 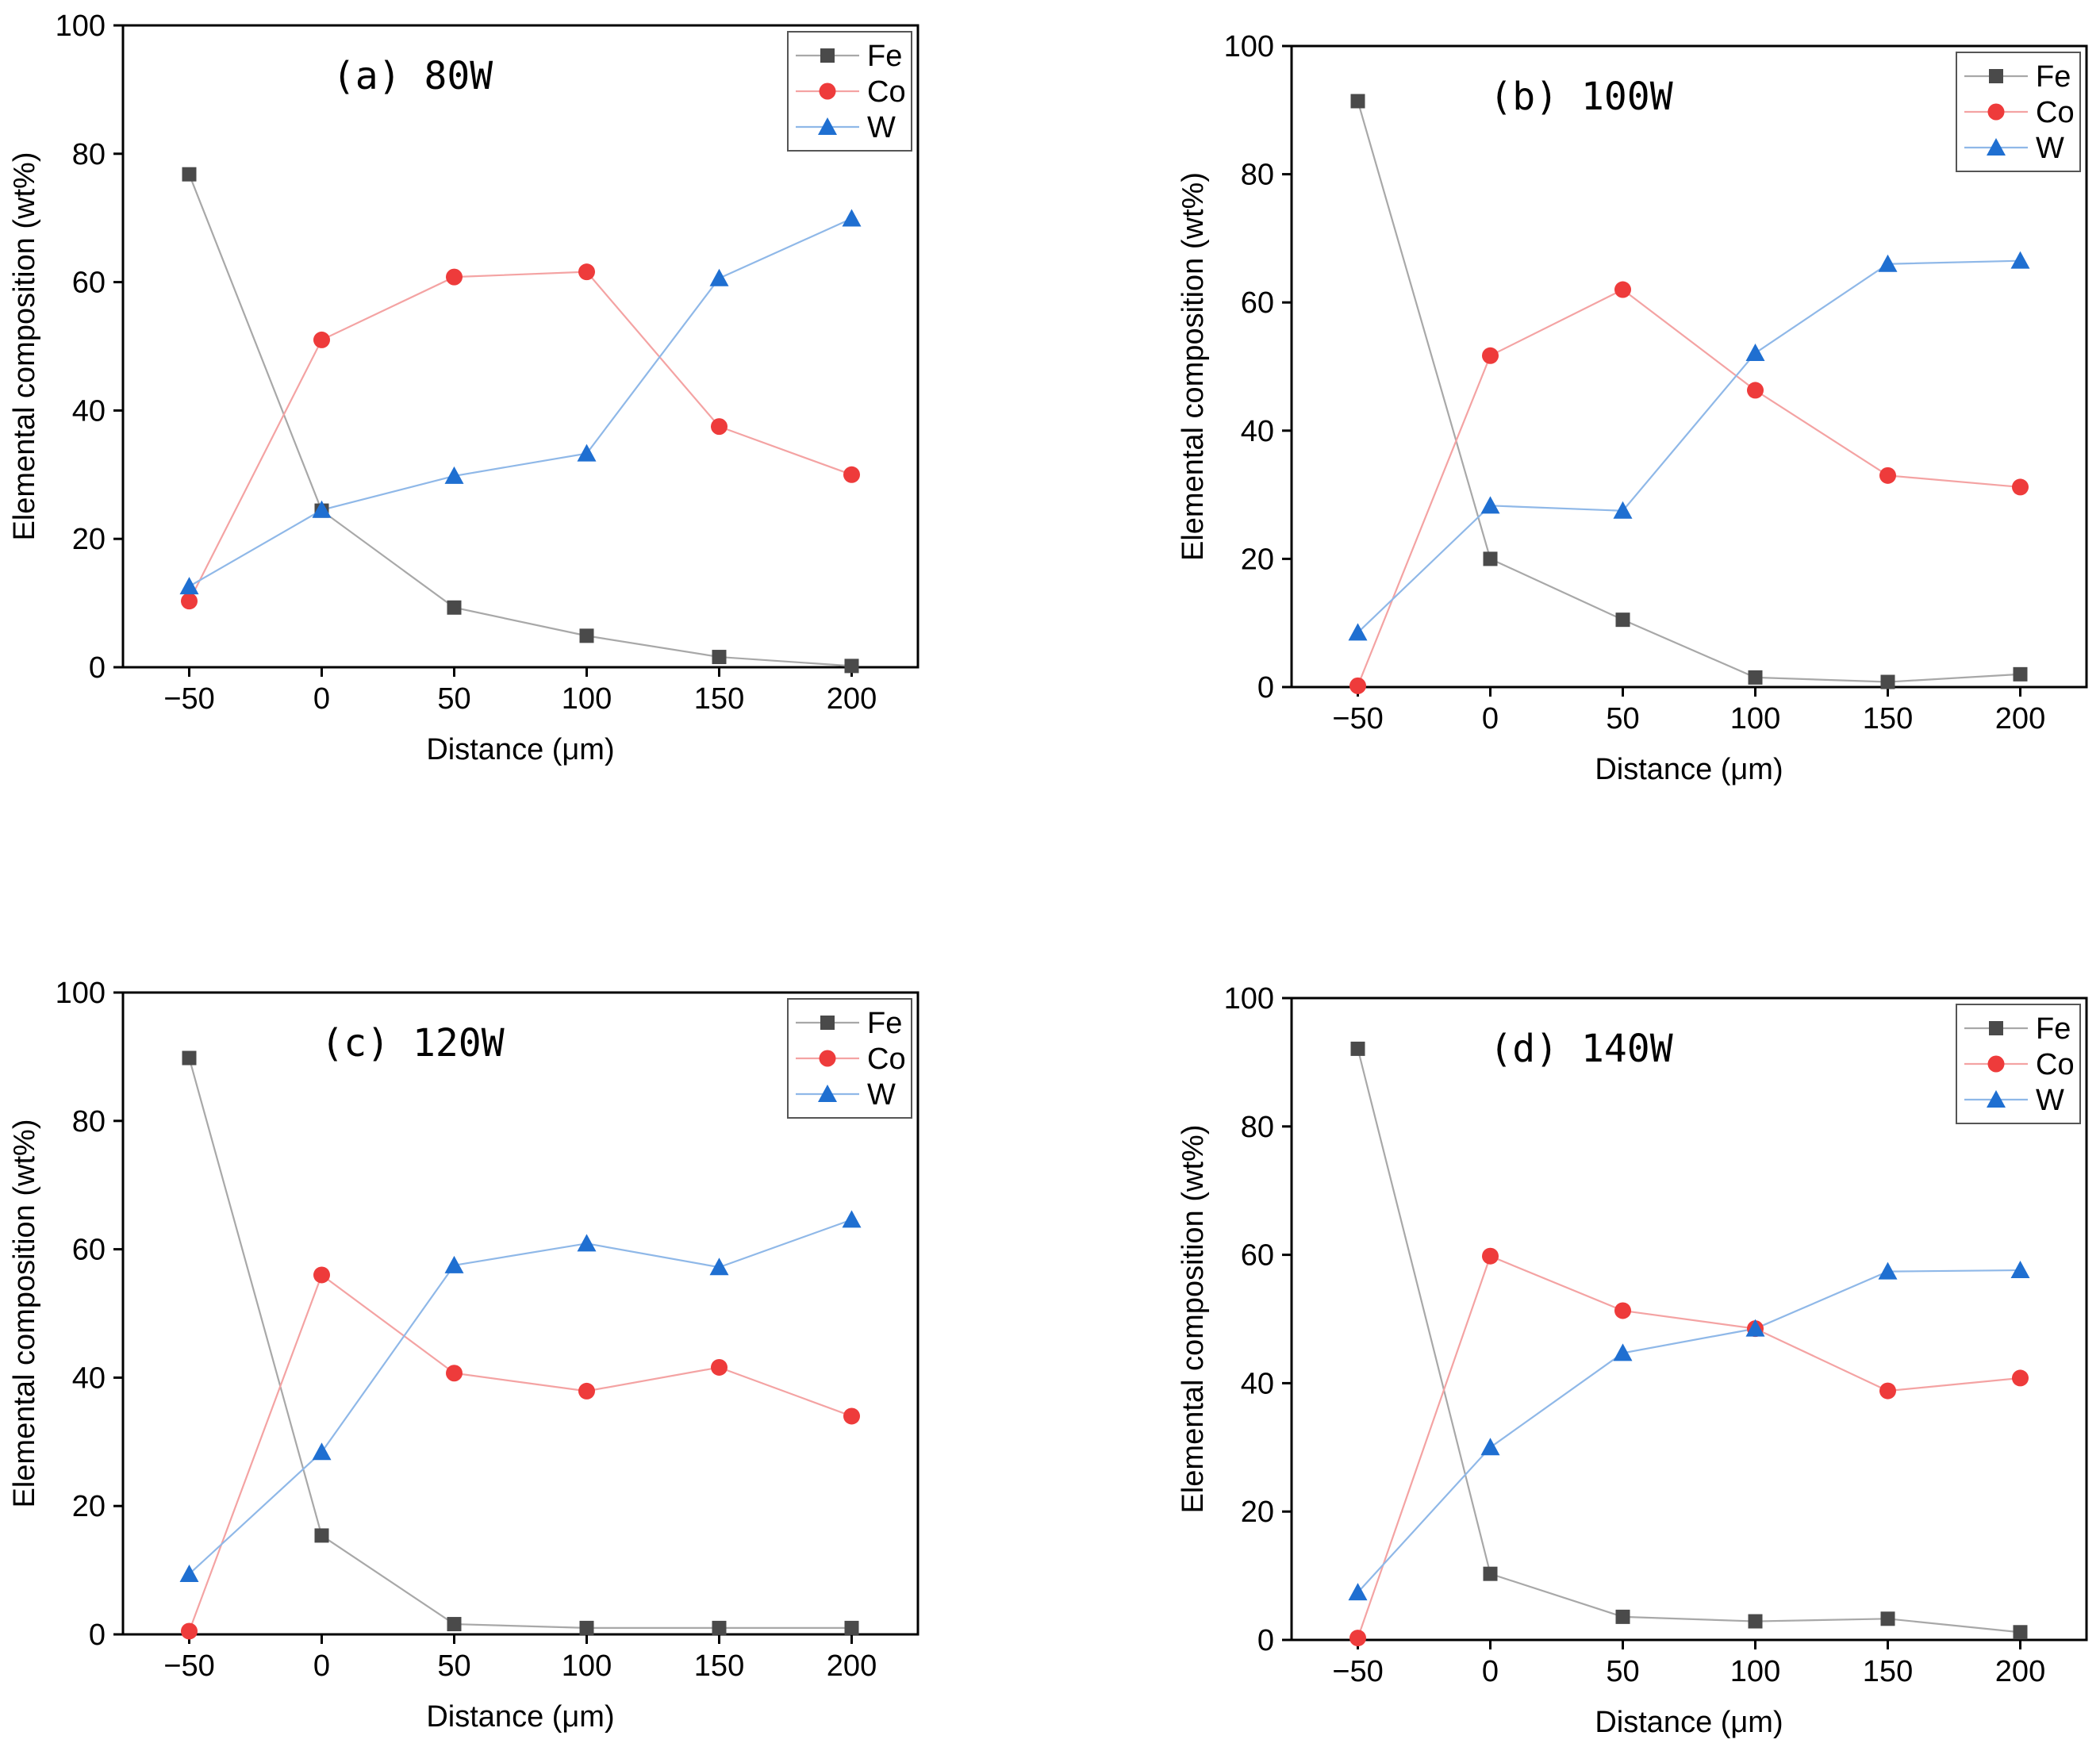 I want to click on legend-label: W, so click(x=2050, y=1100).